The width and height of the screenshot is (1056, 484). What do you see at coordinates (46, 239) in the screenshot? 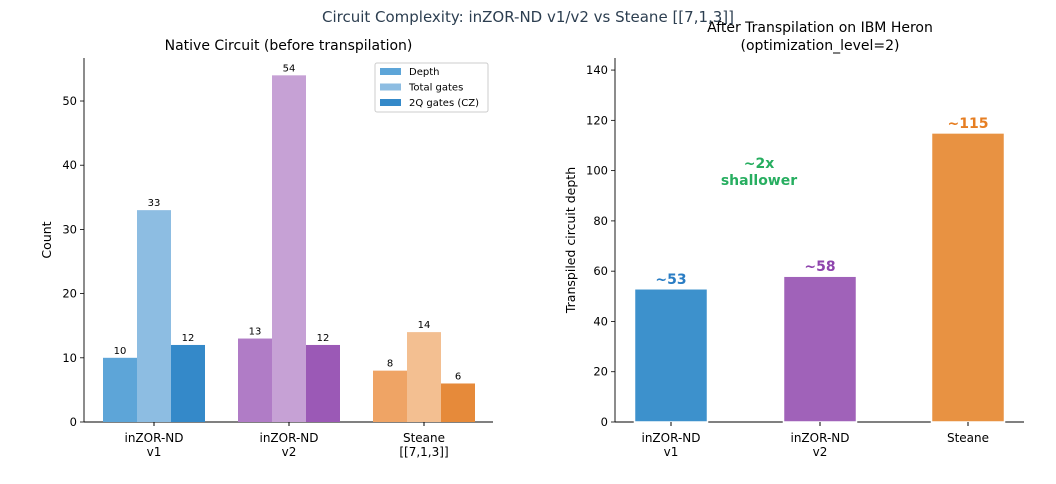
I see `left-y-axis-label: Count` at bounding box center [46, 239].